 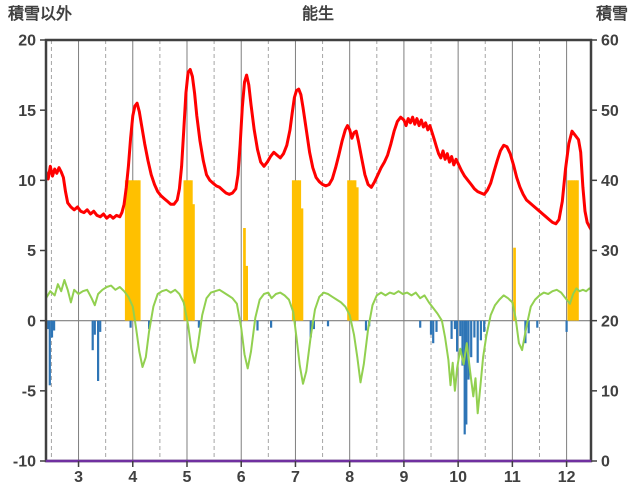 I want to click on svg-text: 40, so click(x=610, y=181).